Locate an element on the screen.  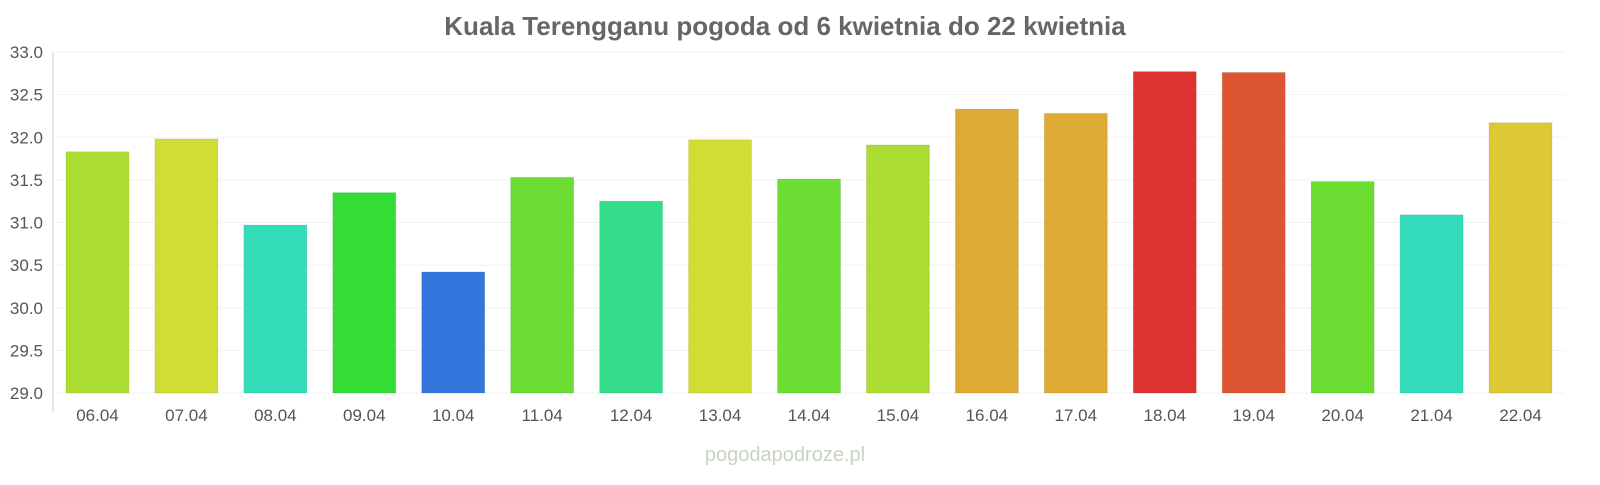
y-tick-label: 31.0 is located at coordinates (26, 223).